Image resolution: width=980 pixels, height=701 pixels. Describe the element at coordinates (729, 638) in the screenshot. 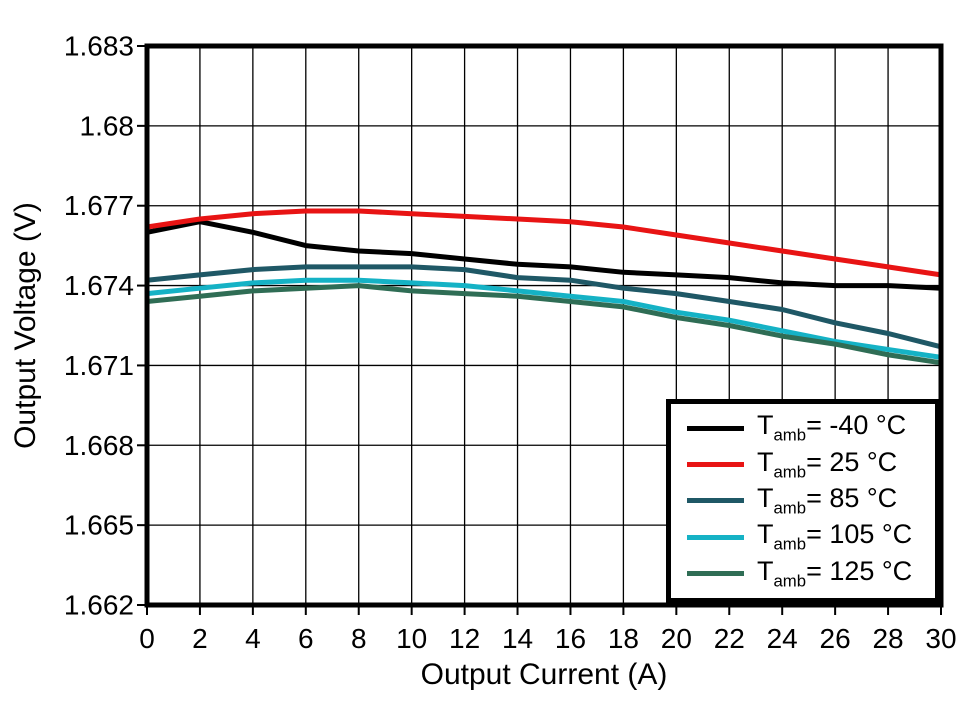

I see `x-tick-label: 22` at that location.